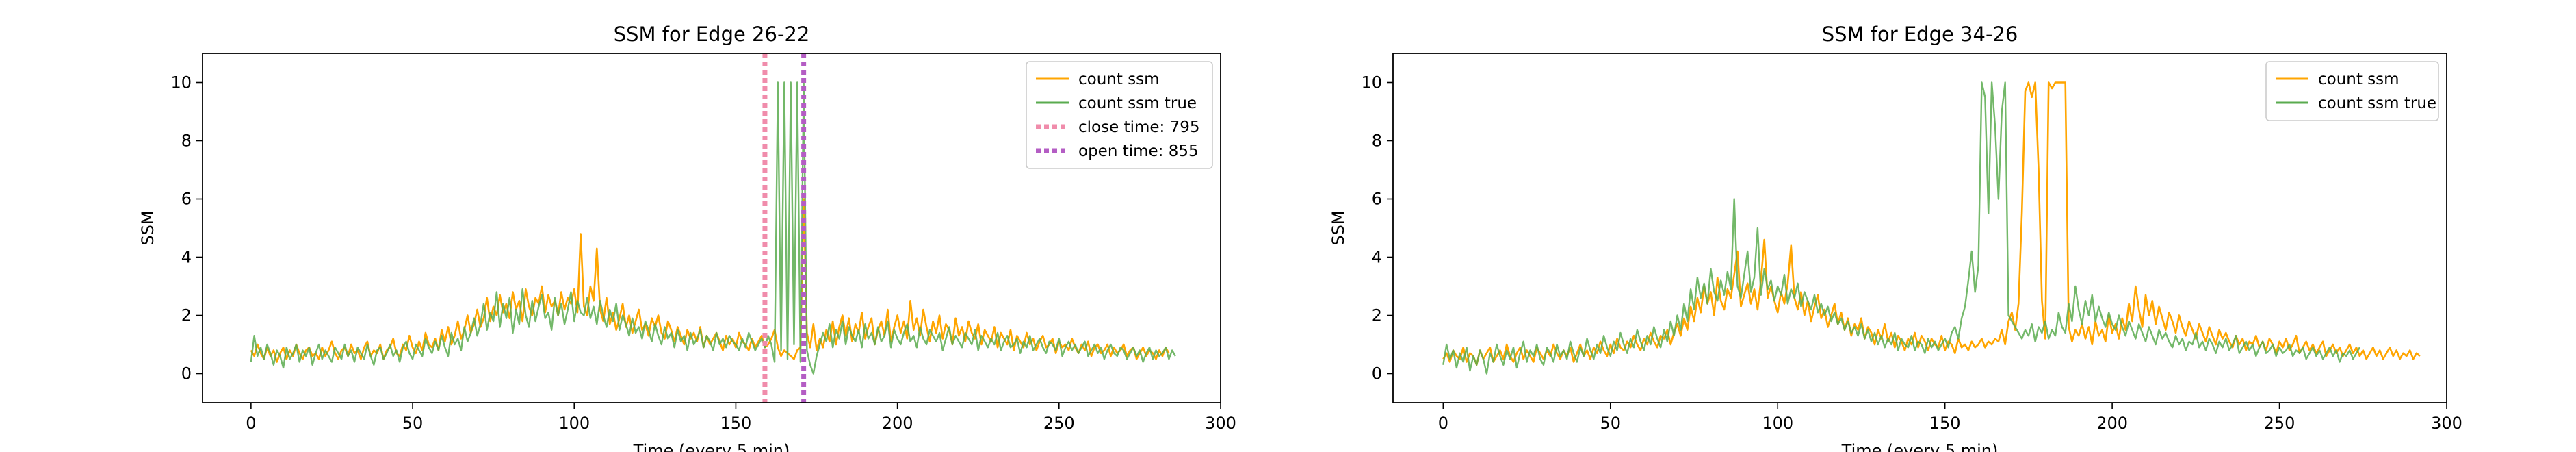 The width and height of the screenshot is (2576, 452). Describe the element at coordinates (1138, 127) in the screenshot. I see `legend-entry: close time: 795` at that location.